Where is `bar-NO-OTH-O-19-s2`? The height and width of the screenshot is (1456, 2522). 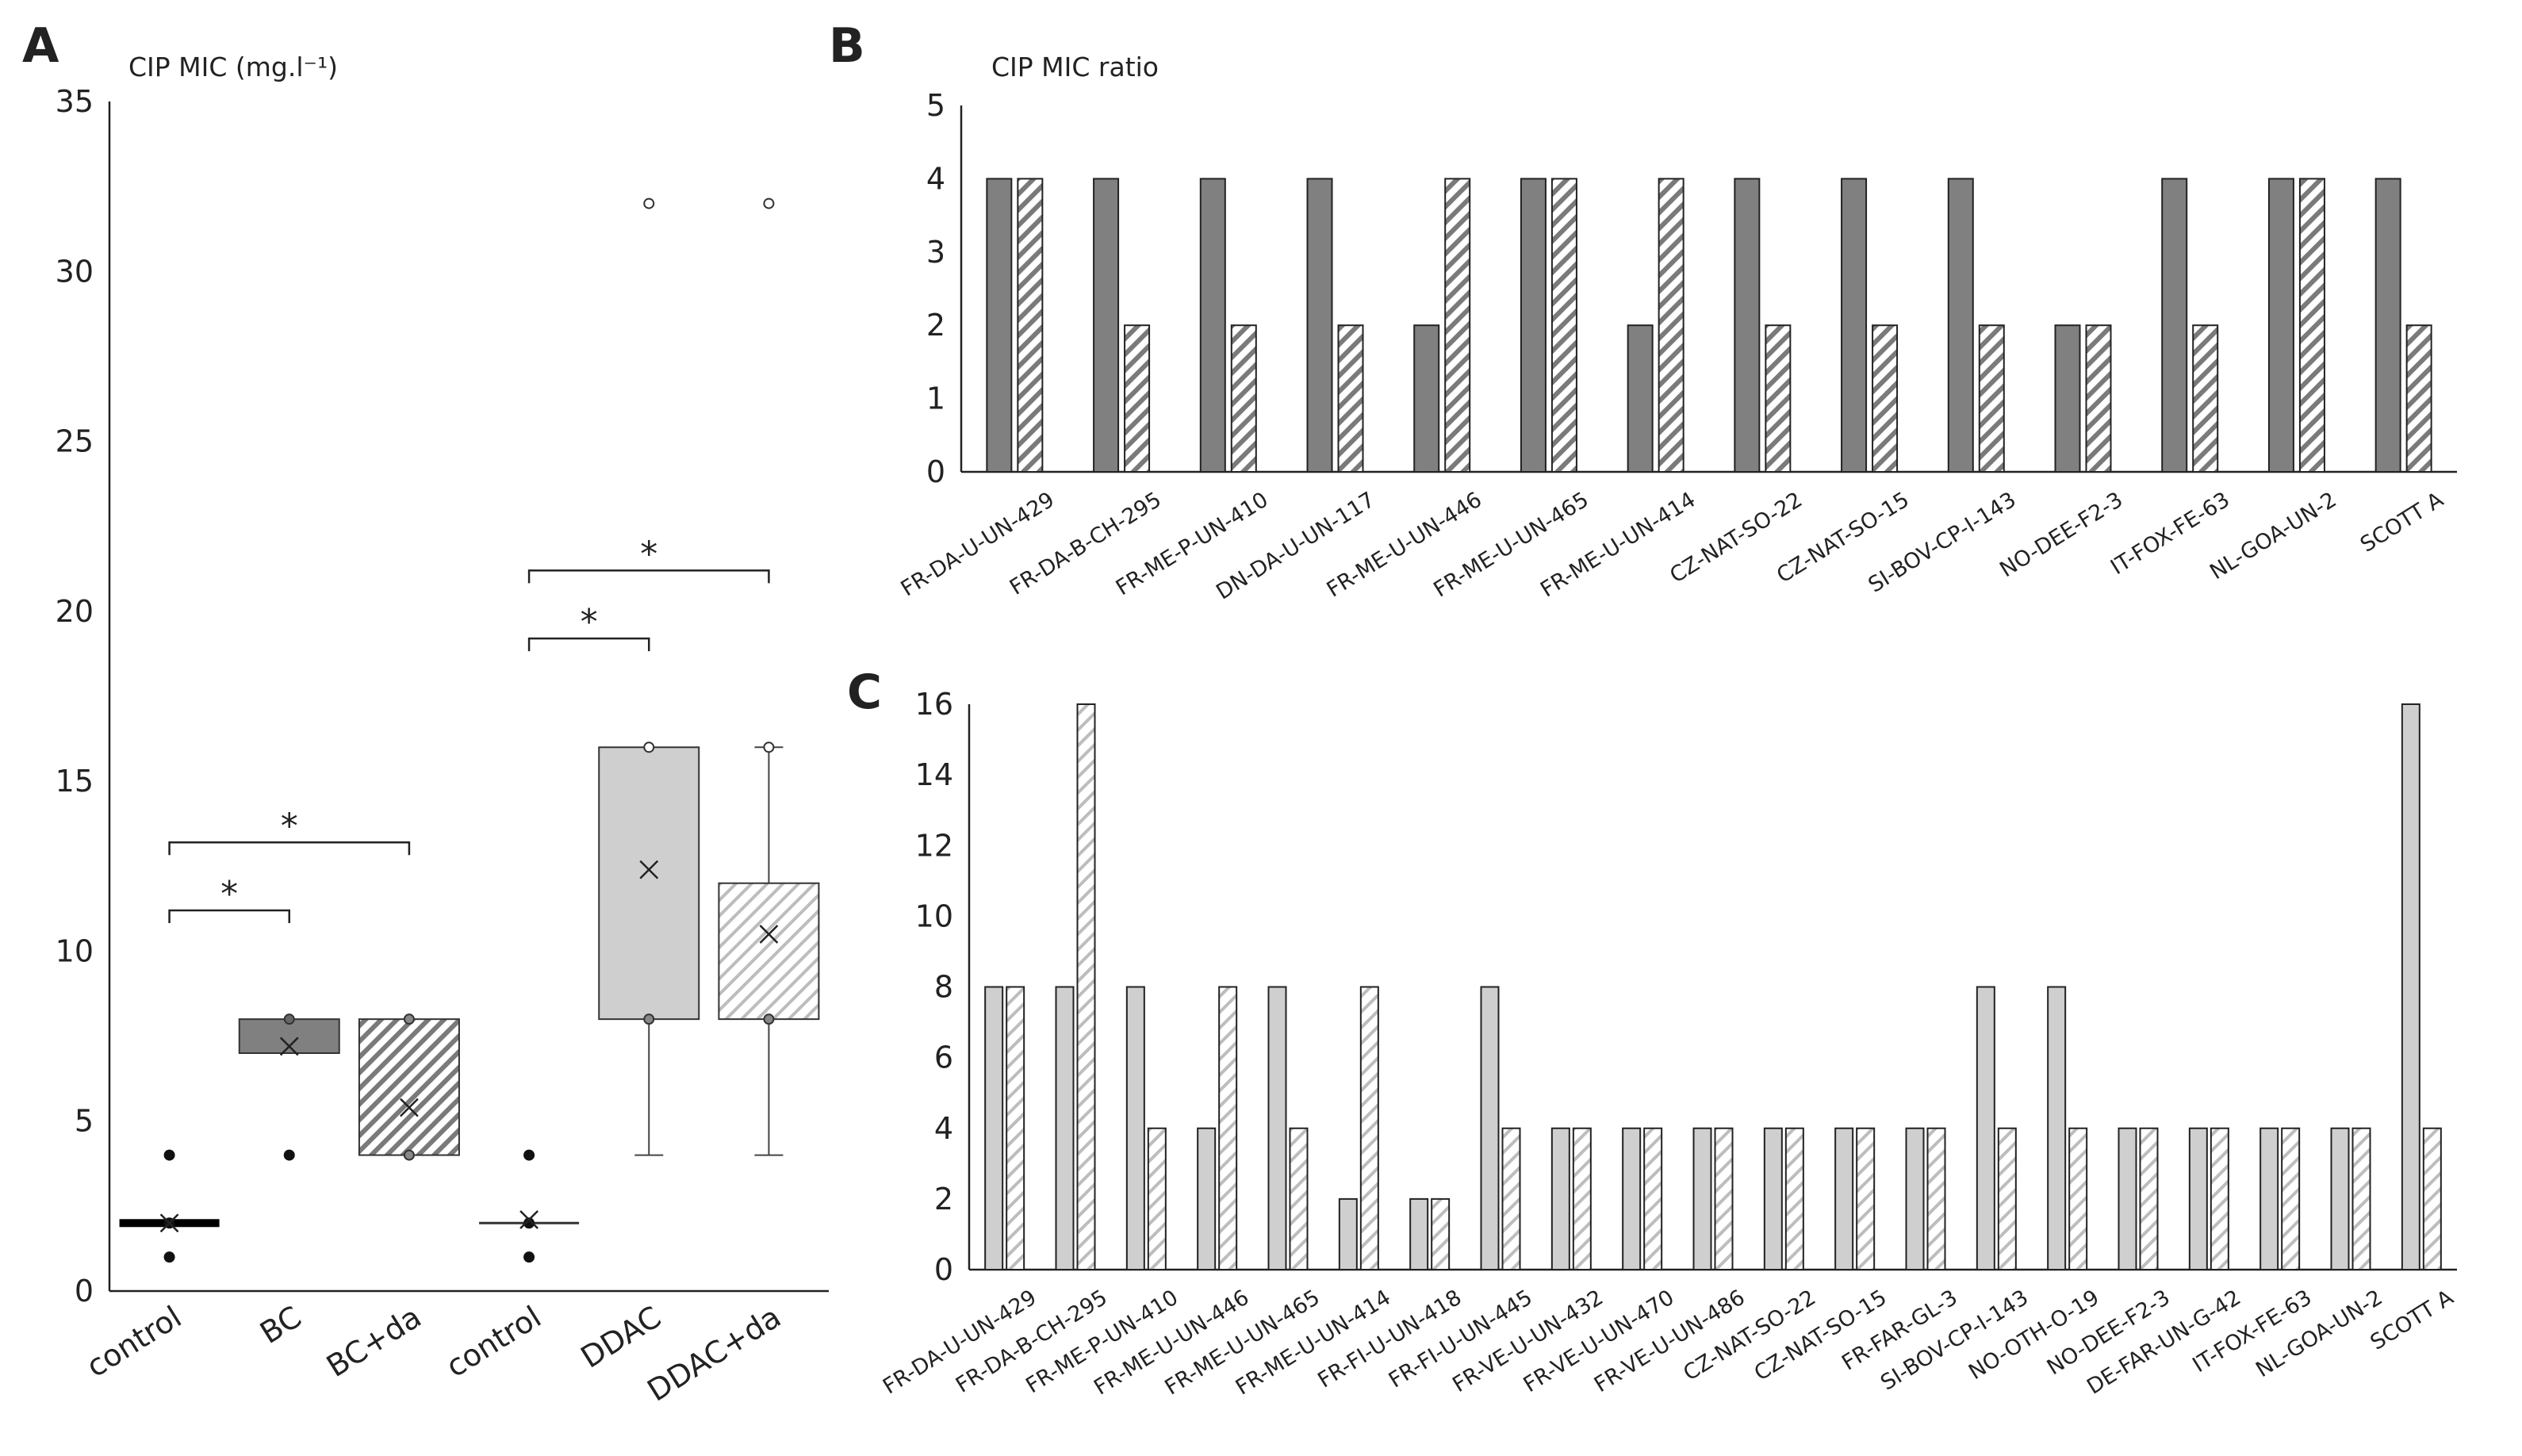
bar-NO-OTH-O-19-s2 is located at coordinates (2078, 1198).